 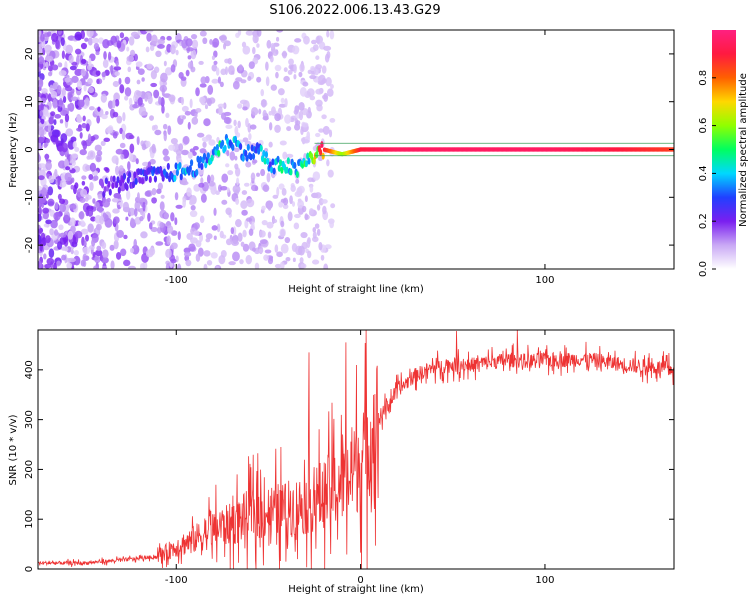 What do you see at coordinates (176, 580) in the screenshot?
I see `x-tick-label: -100` at bounding box center [176, 580].